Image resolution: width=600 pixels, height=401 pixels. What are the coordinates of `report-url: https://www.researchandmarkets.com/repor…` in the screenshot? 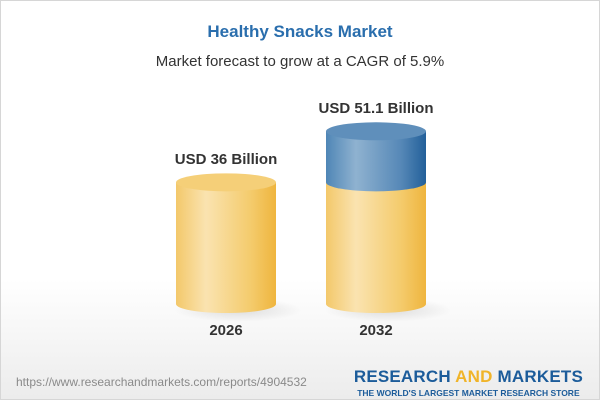 It's located at (161, 382).